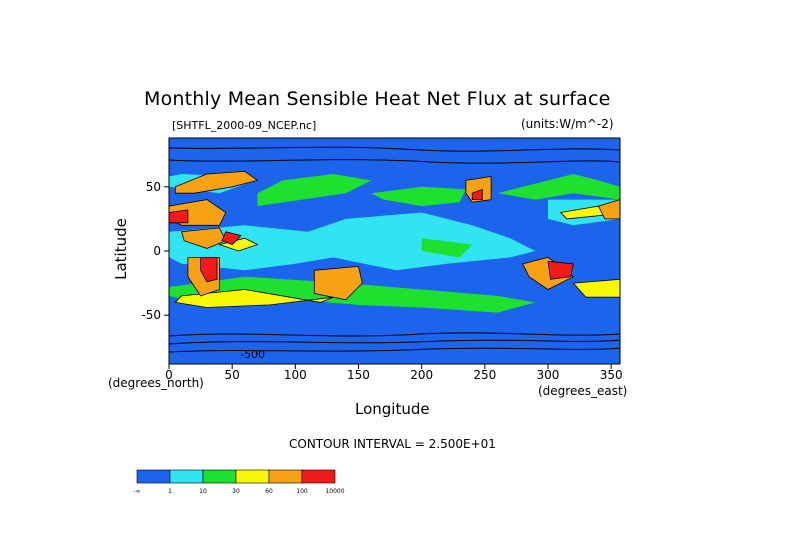 The height and width of the screenshot is (558, 789). Describe the element at coordinates (392, 444) in the screenshot. I see `contour-interval: CONTOUR INTERVAL = 2.500E+01` at that location.